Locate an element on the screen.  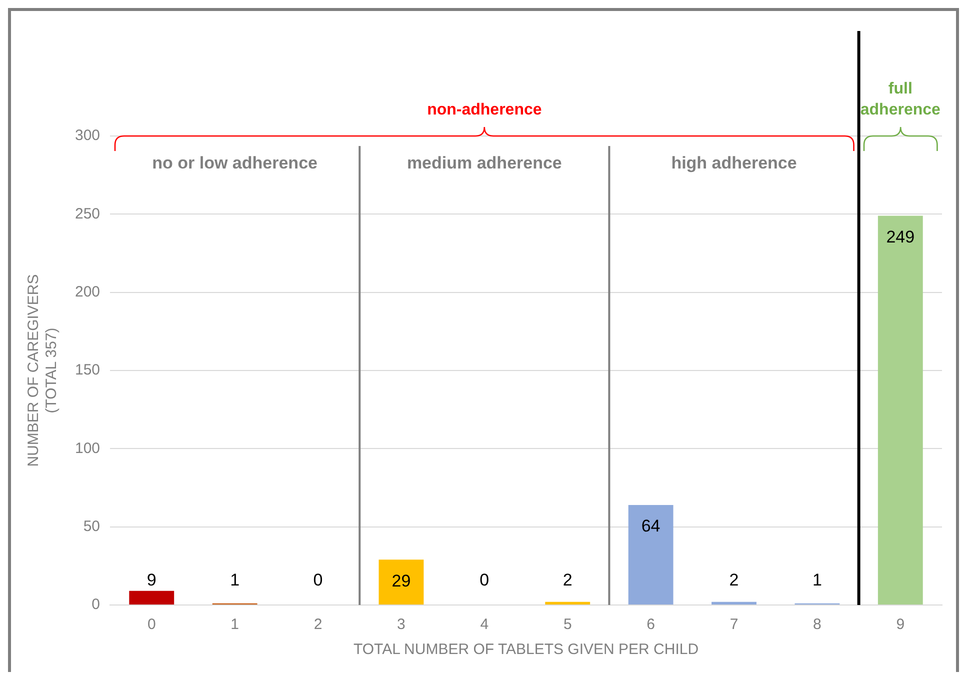
x-tick-label: 9 is located at coordinates (900, 625).